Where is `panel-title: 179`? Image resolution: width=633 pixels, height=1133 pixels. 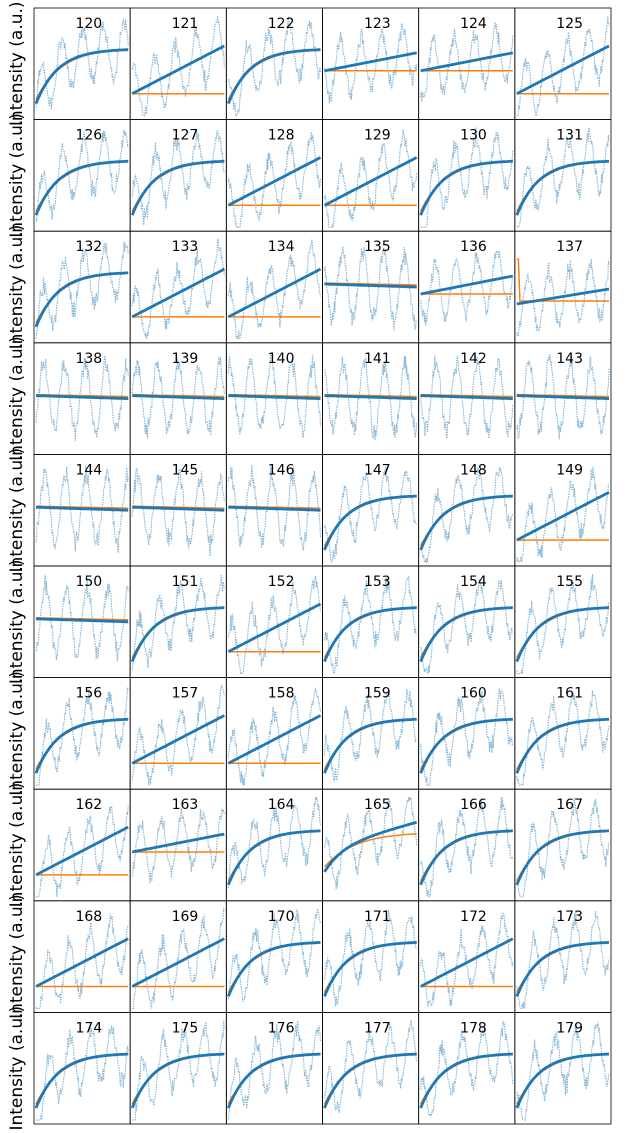 panel-title: 179 is located at coordinates (569, 1028).